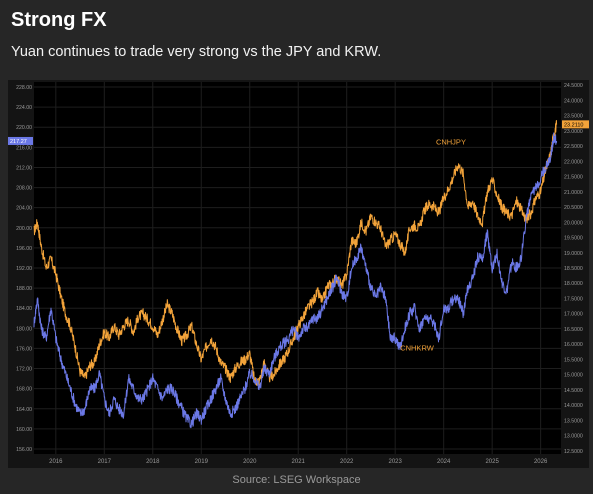 This screenshot has width=593, height=494. Describe the element at coordinates (24, 189) in the screenshot. I see `left-tick-label: 208.00` at that location.